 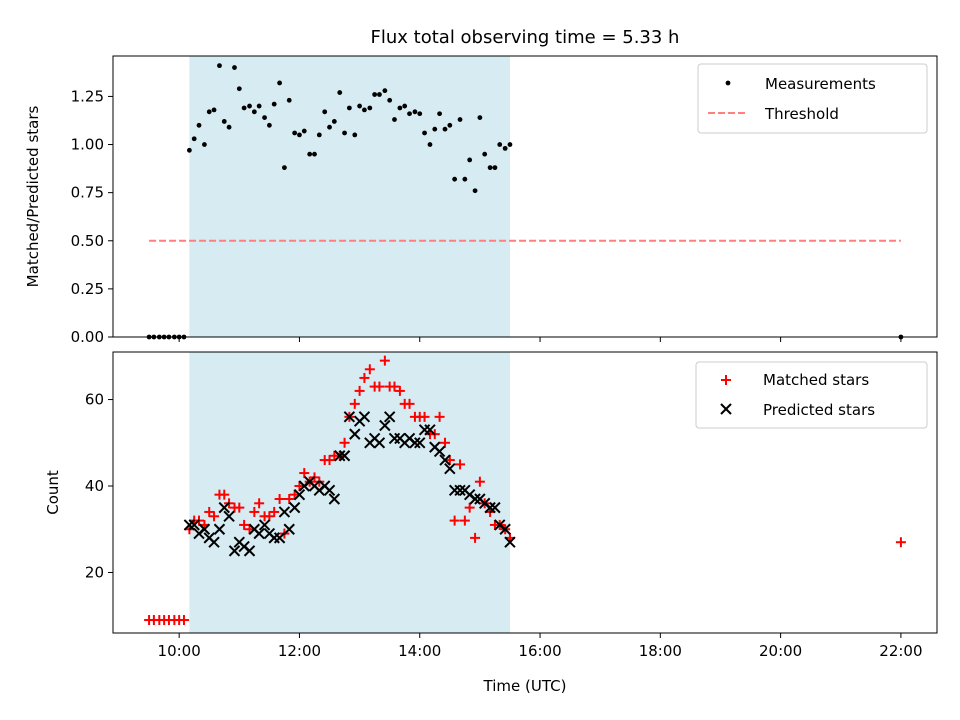 What do you see at coordinates (525, 37) in the screenshot?
I see `top-chart-title: Flux total observing time = 5.33 h` at bounding box center [525, 37].